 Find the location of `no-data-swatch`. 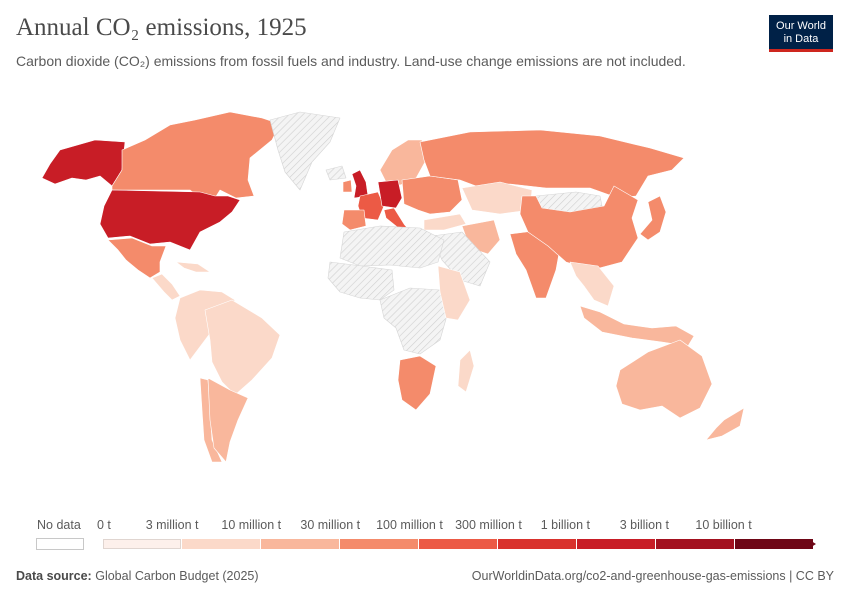

no-data-swatch is located at coordinates (60, 544).